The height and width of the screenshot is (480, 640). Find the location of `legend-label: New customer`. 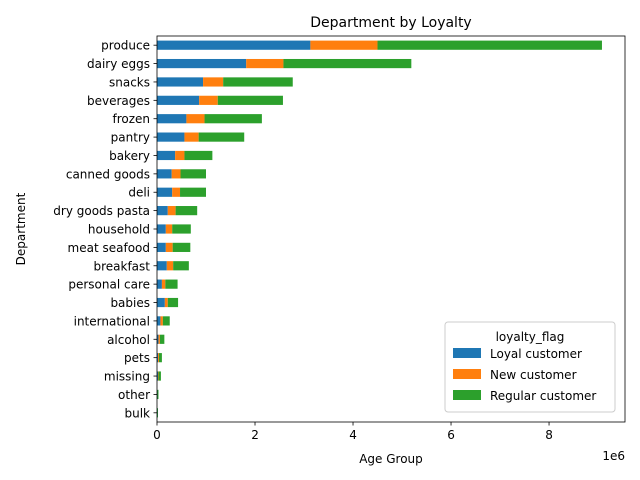

legend-label: New customer is located at coordinates (533, 375).